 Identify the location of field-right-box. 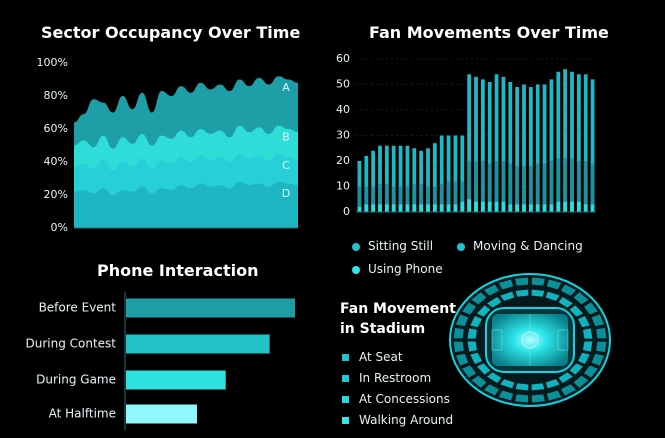
(563, 340).